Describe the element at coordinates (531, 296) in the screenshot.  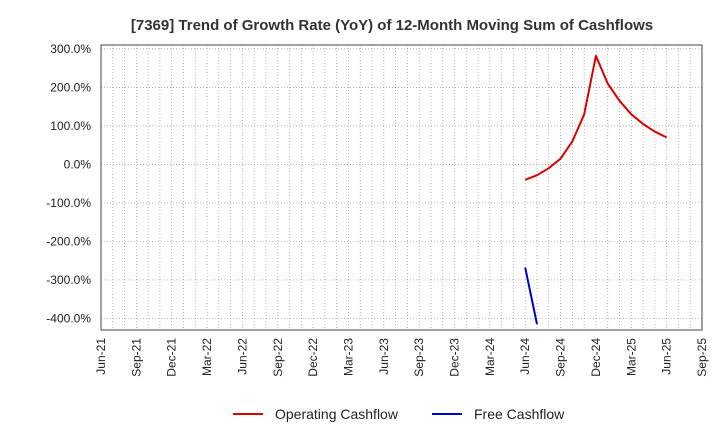
I see `series-line-free-cashflow` at that location.